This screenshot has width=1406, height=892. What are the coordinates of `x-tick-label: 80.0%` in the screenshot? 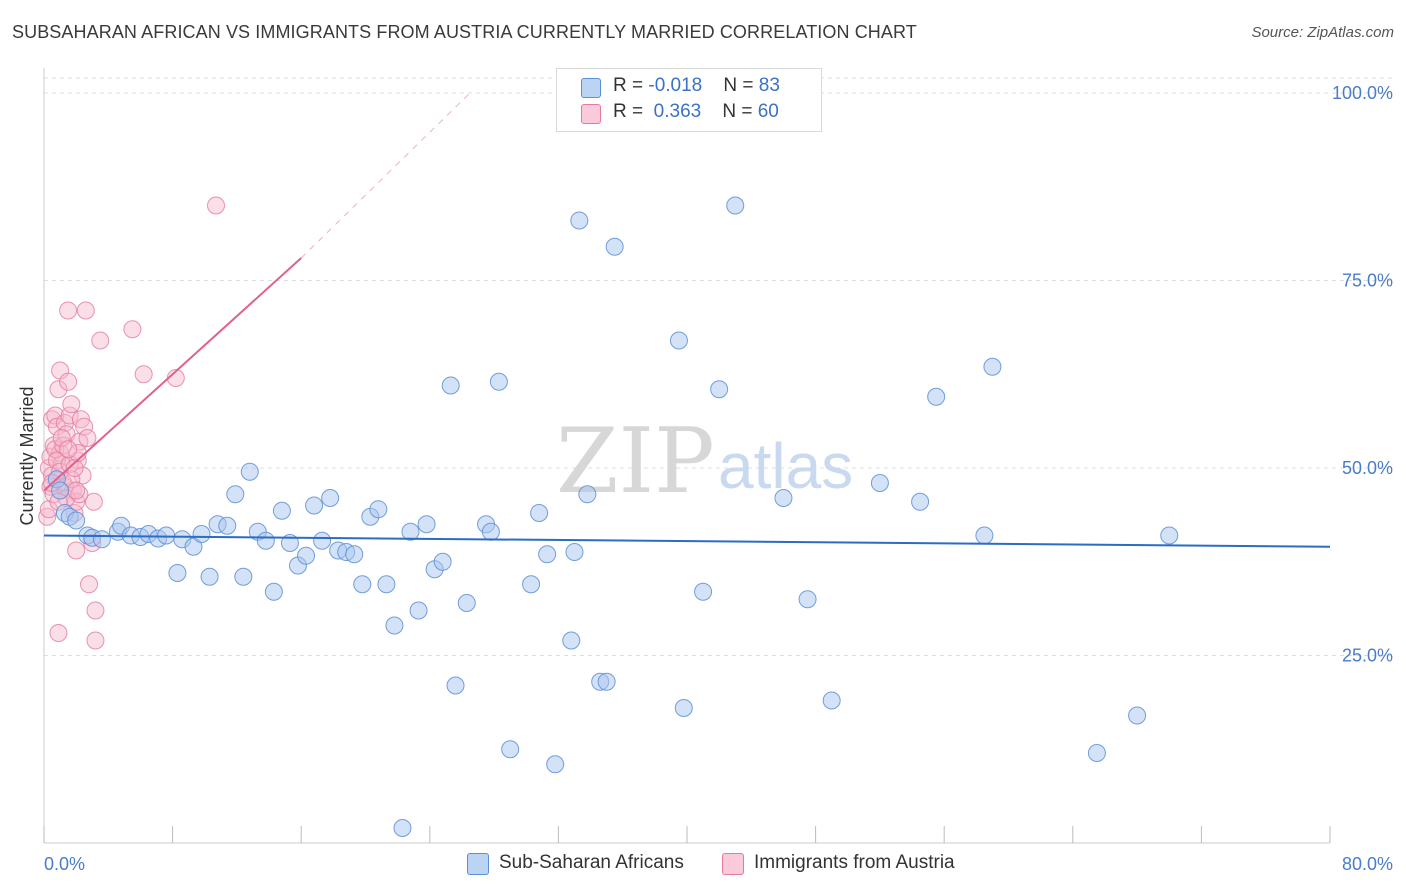 It's located at (1367, 864).